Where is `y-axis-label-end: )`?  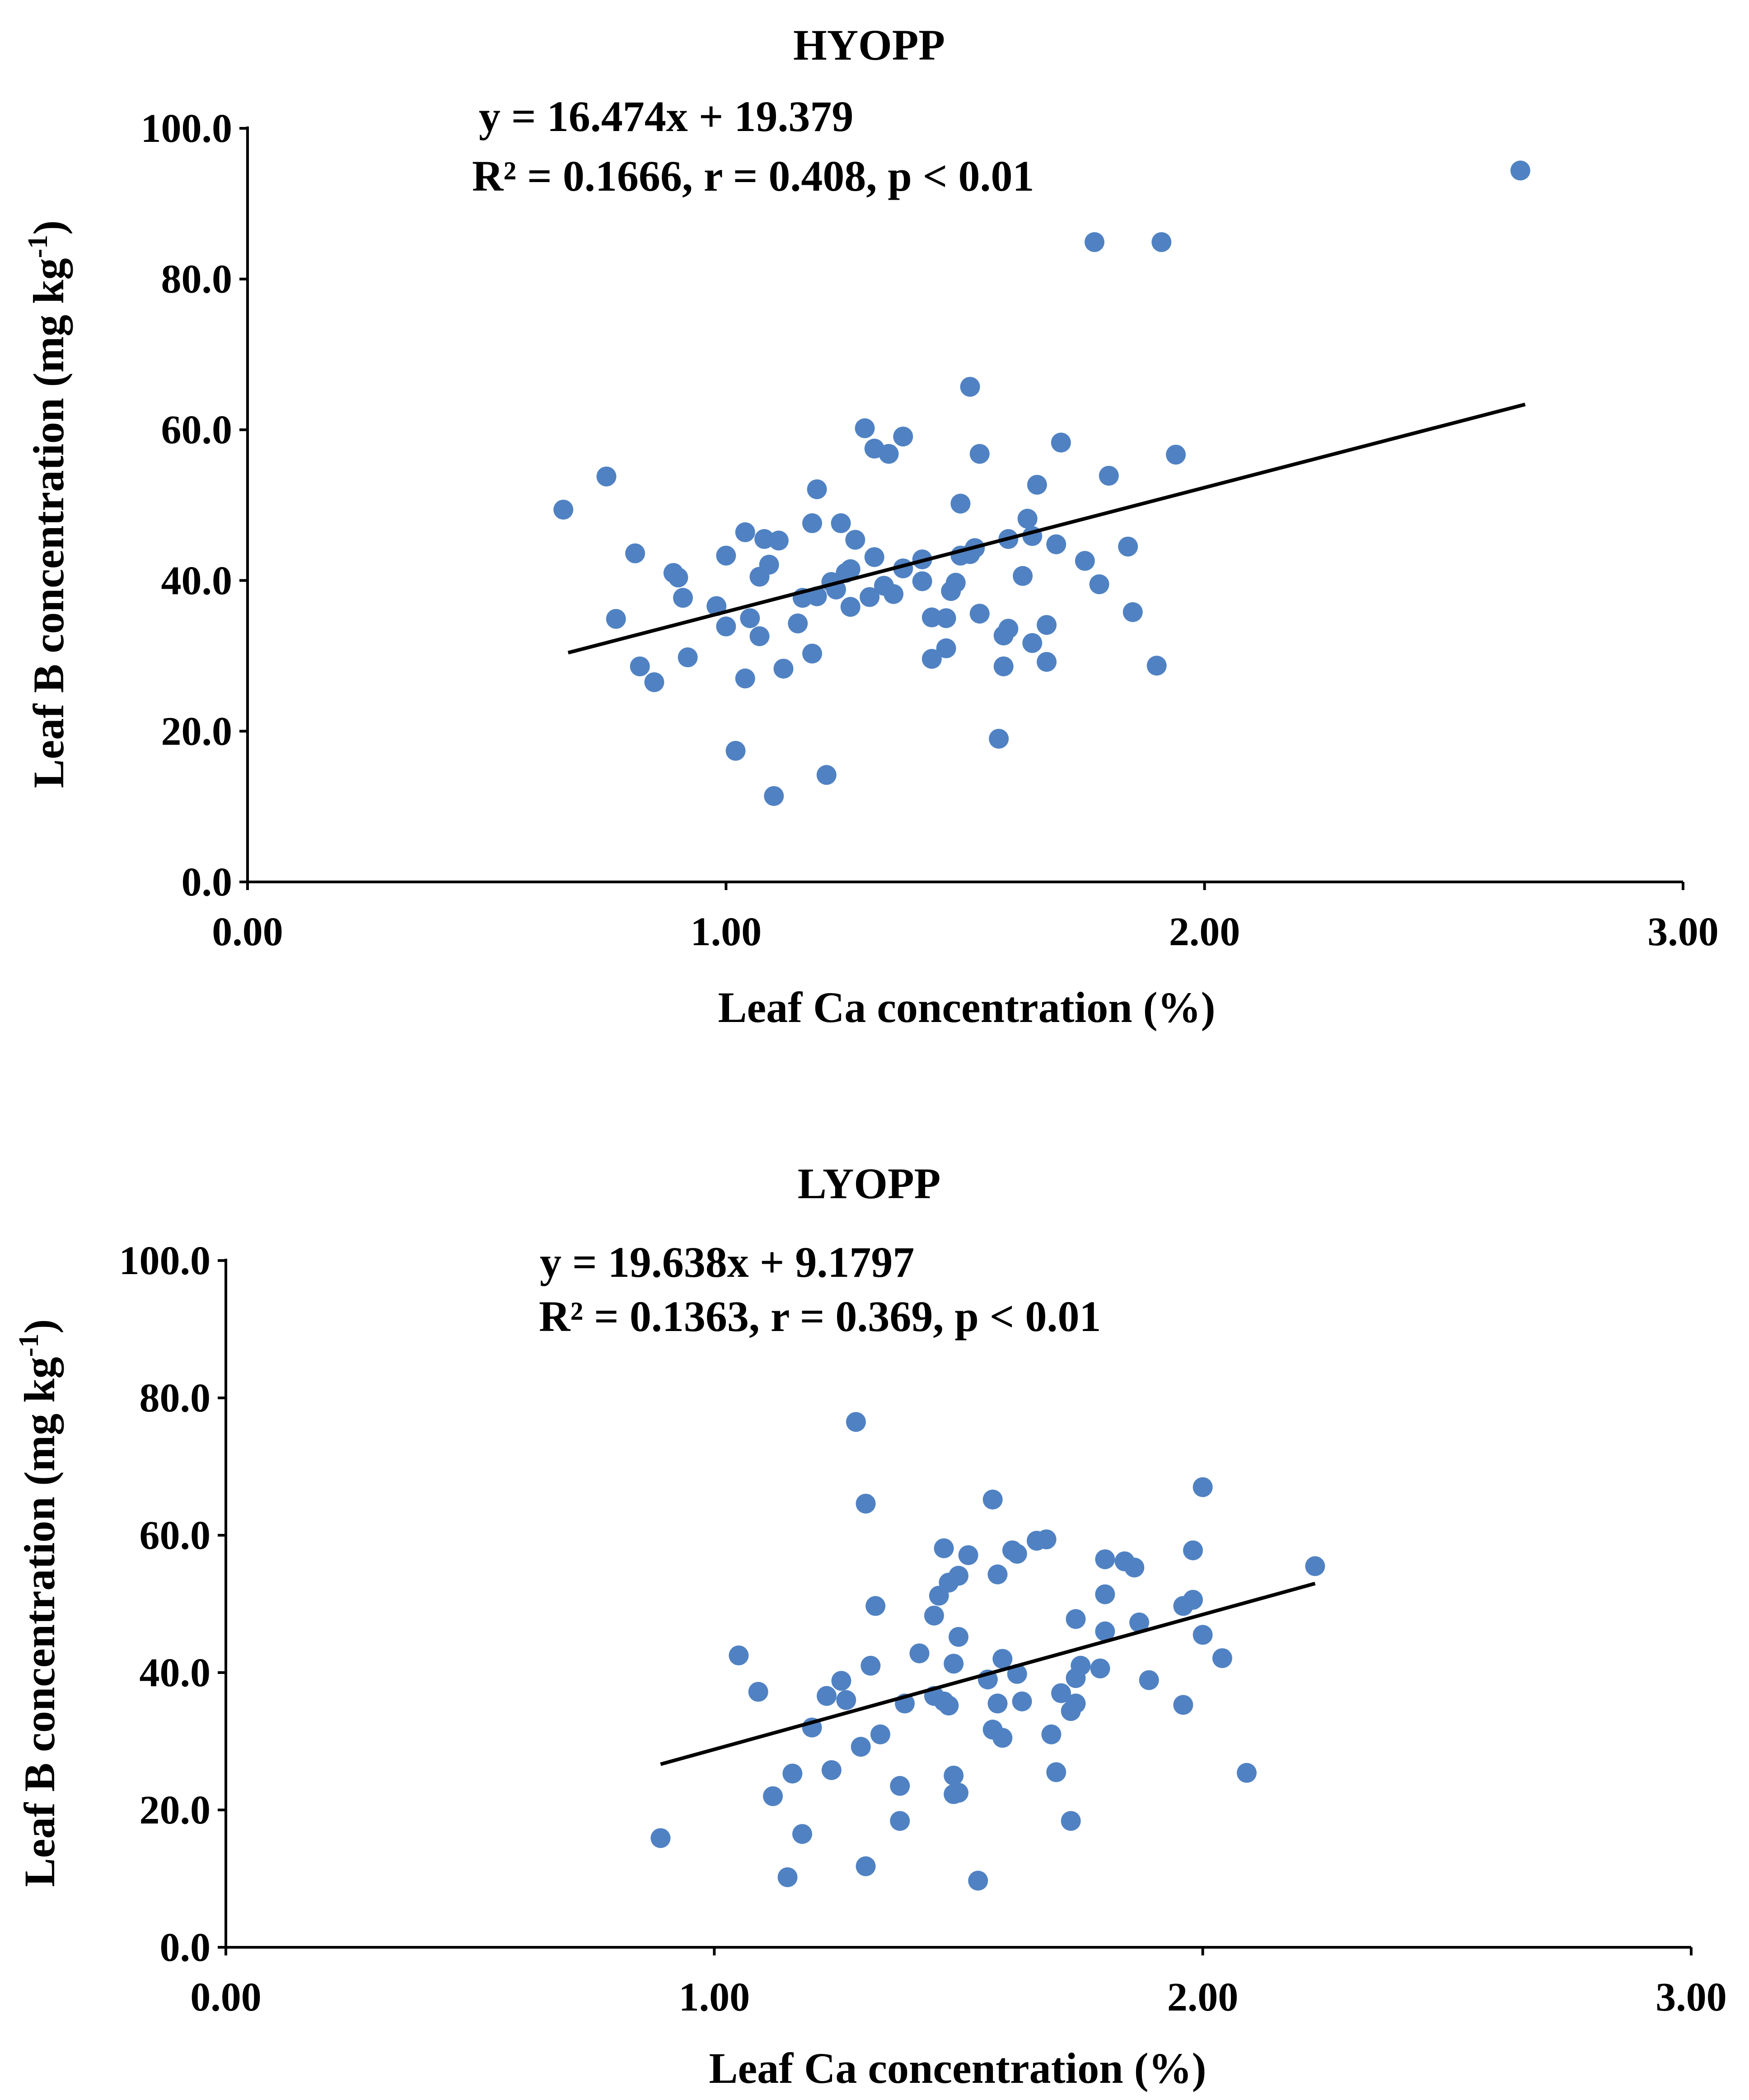
y-axis-label-end: ) is located at coordinates (48, 228).